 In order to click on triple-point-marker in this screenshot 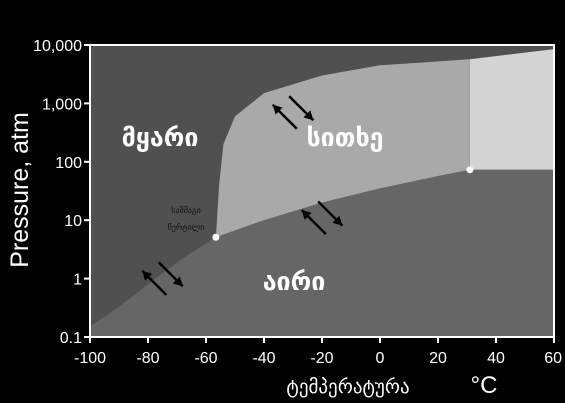, I will do `click(216, 237)`.